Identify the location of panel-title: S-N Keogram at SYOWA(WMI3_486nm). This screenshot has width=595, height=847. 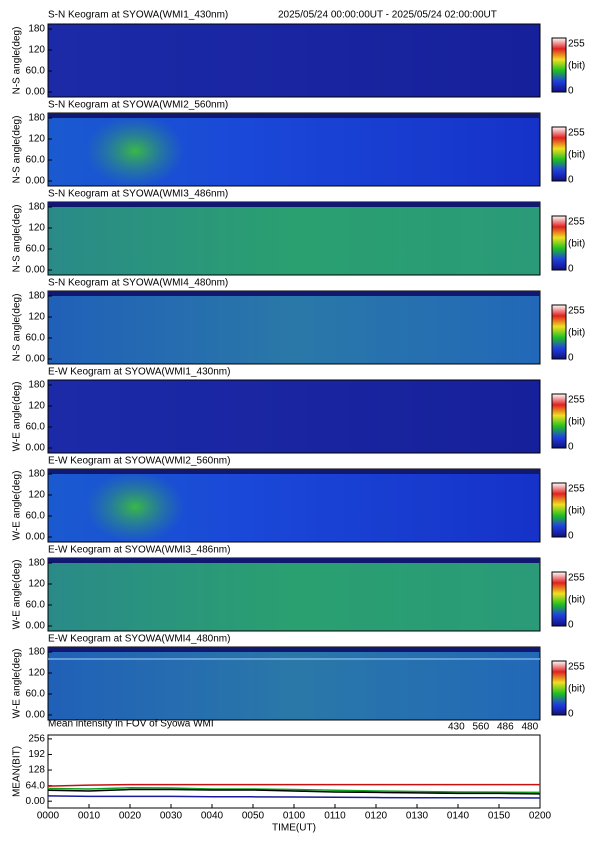
(138, 194).